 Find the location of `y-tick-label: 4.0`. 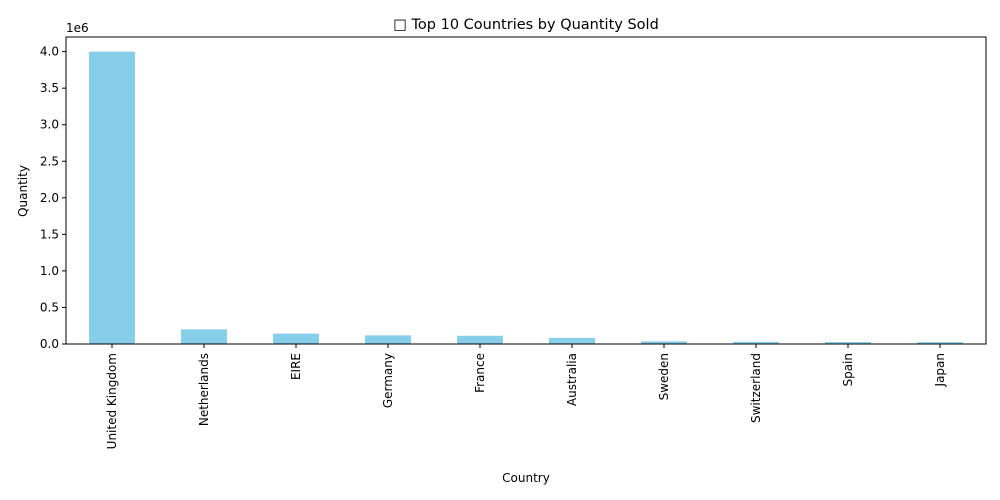

y-tick-label: 4.0 is located at coordinates (49, 52).